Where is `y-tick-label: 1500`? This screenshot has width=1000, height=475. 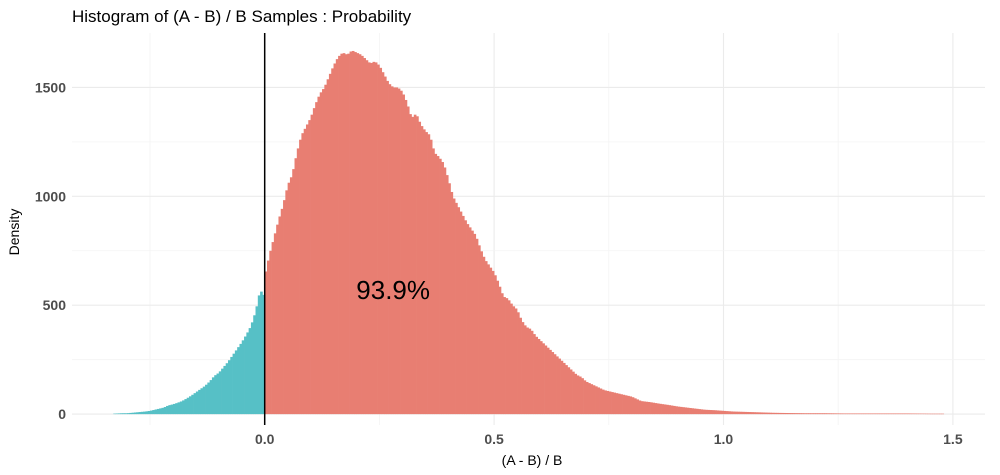 y-tick-label: 1500 is located at coordinates (50, 87).